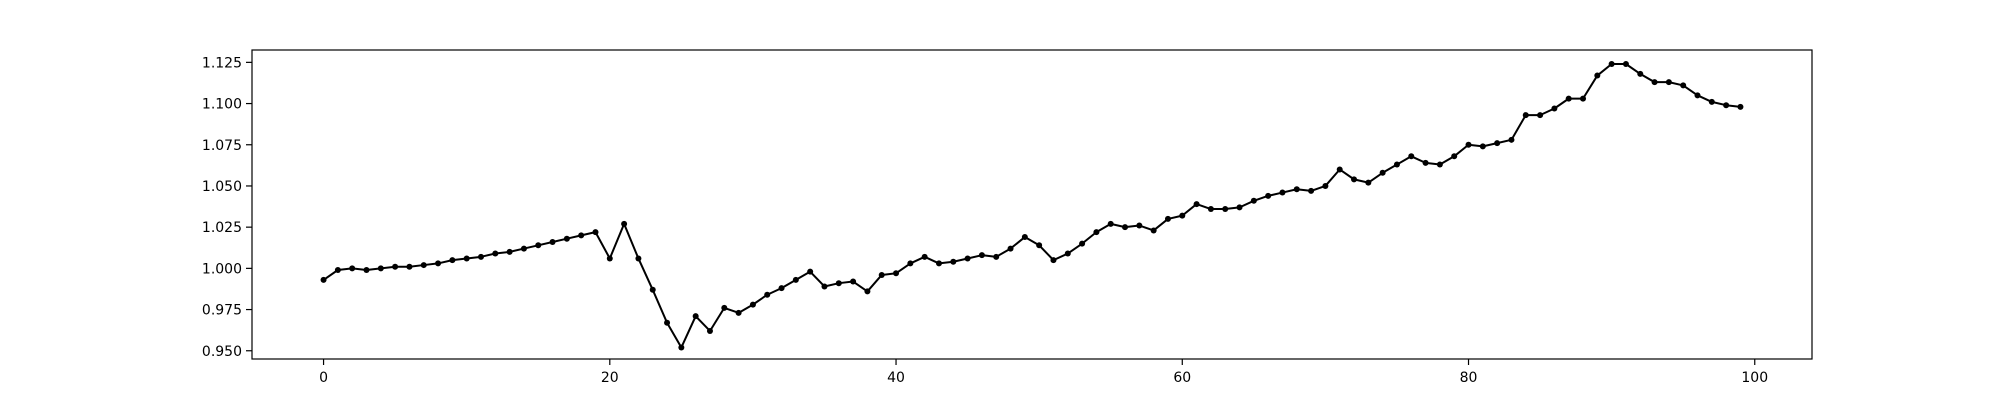  What do you see at coordinates (222, 352) in the screenshot?
I see `y-tick-label: 0.950` at bounding box center [222, 352].